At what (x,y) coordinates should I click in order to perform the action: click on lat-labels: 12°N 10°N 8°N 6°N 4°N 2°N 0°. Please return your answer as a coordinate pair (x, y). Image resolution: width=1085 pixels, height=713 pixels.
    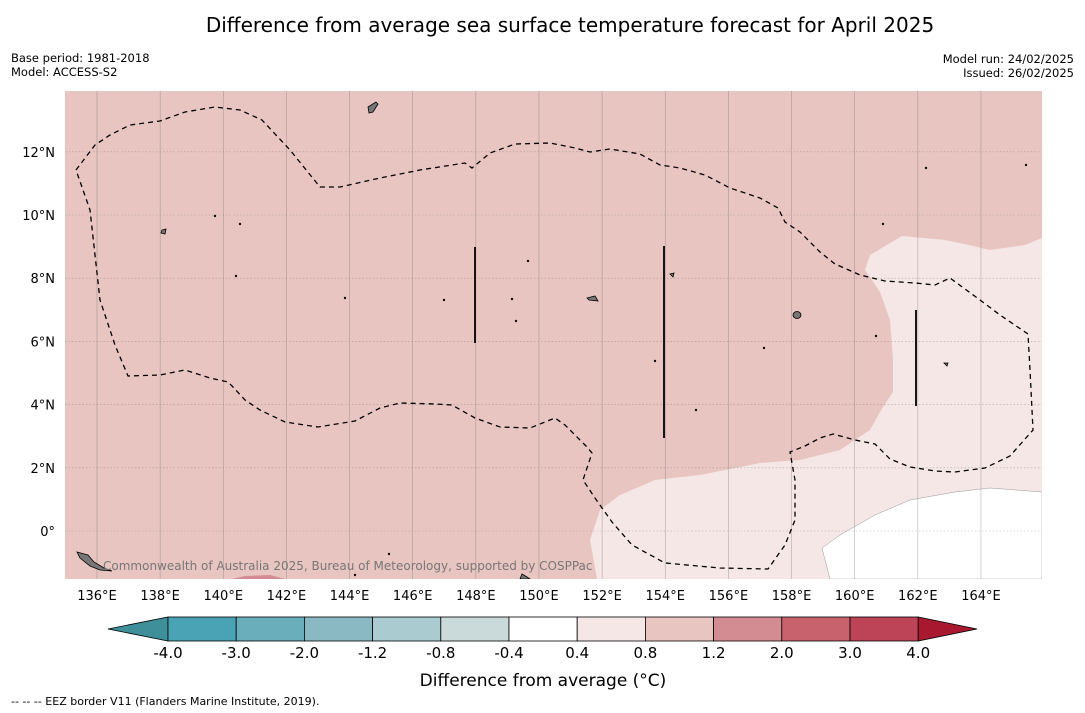
    Looking at the image, I should click on (38, 343).